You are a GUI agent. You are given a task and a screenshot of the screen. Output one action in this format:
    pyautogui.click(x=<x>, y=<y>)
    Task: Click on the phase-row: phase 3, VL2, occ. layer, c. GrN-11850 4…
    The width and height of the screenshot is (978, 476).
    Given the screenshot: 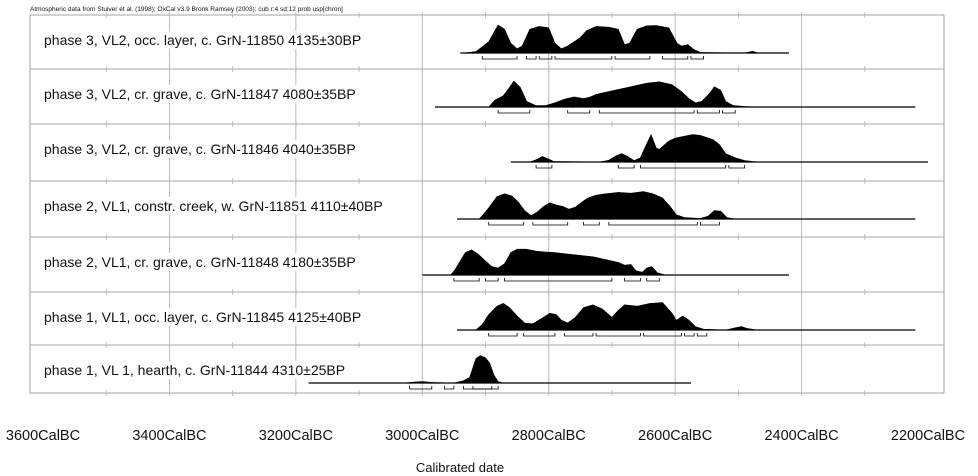 What is the action you would take?
    pyautogui.click(x=415, y=42)
    